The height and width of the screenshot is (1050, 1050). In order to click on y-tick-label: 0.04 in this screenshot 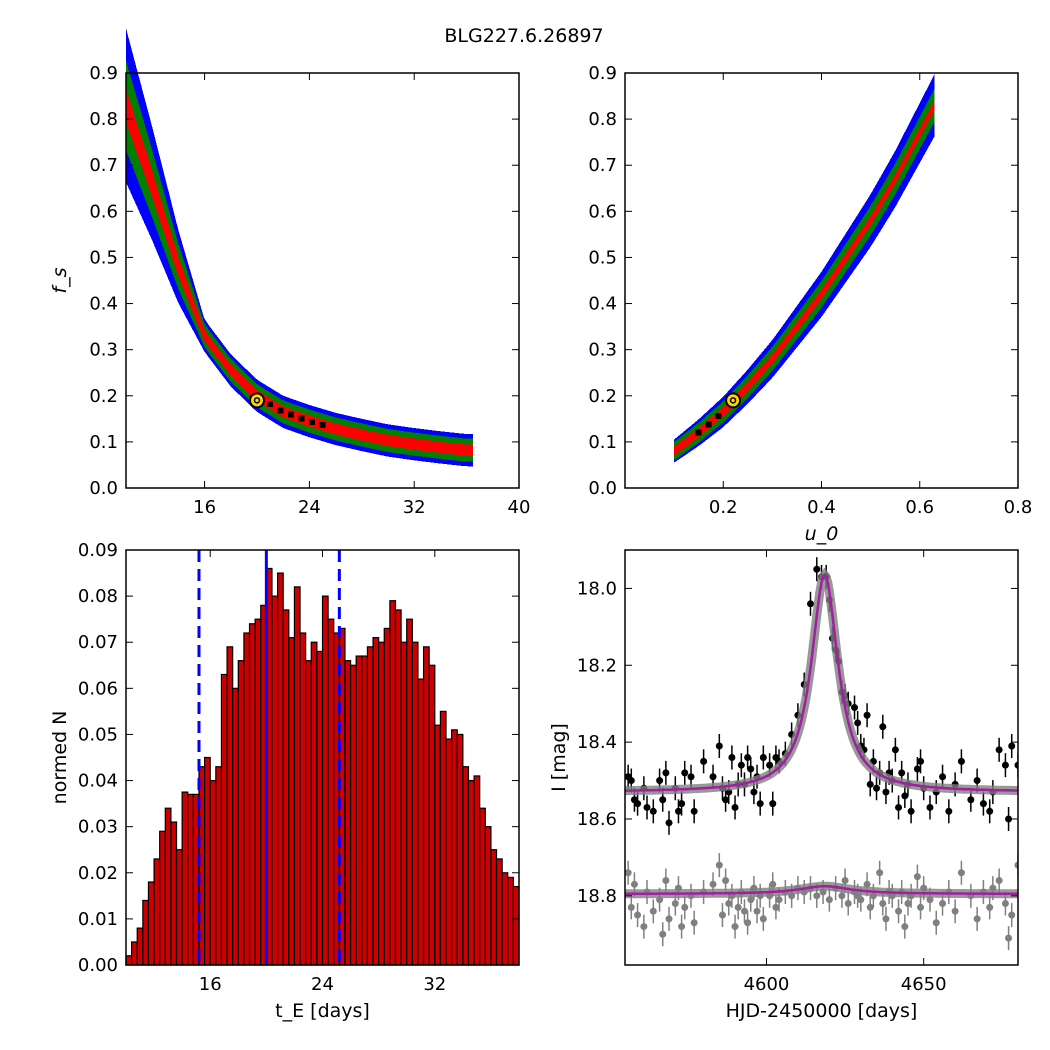, I will do `click(98, 781)`.